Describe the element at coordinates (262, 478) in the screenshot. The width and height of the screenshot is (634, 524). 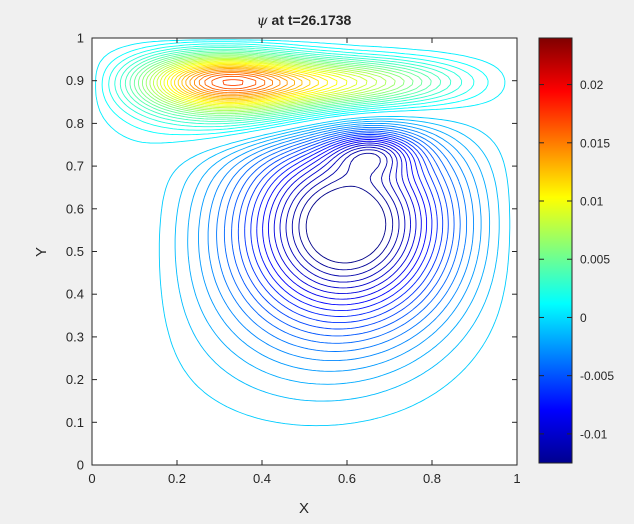
I see `x-tick-label: 0.4` at that location.